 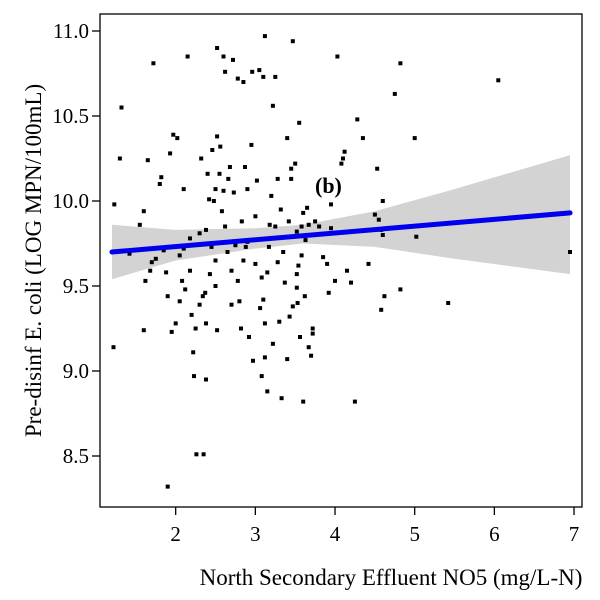 I want to click on fit-line-layer, so click(x=341, y=232).